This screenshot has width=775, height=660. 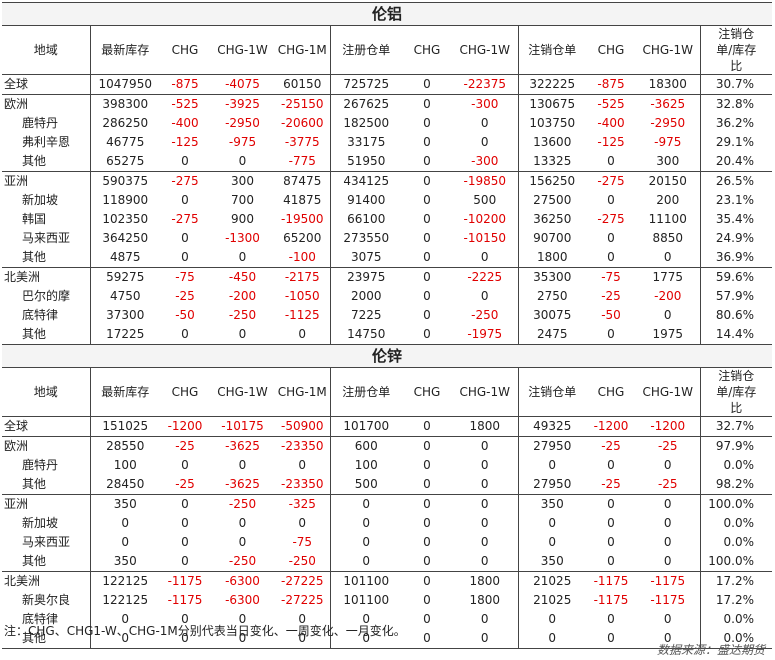 What do you see at coordinates (551, 581) in the screenshot?
I see `value-cell: 21025` at bounding box center [551, 581].